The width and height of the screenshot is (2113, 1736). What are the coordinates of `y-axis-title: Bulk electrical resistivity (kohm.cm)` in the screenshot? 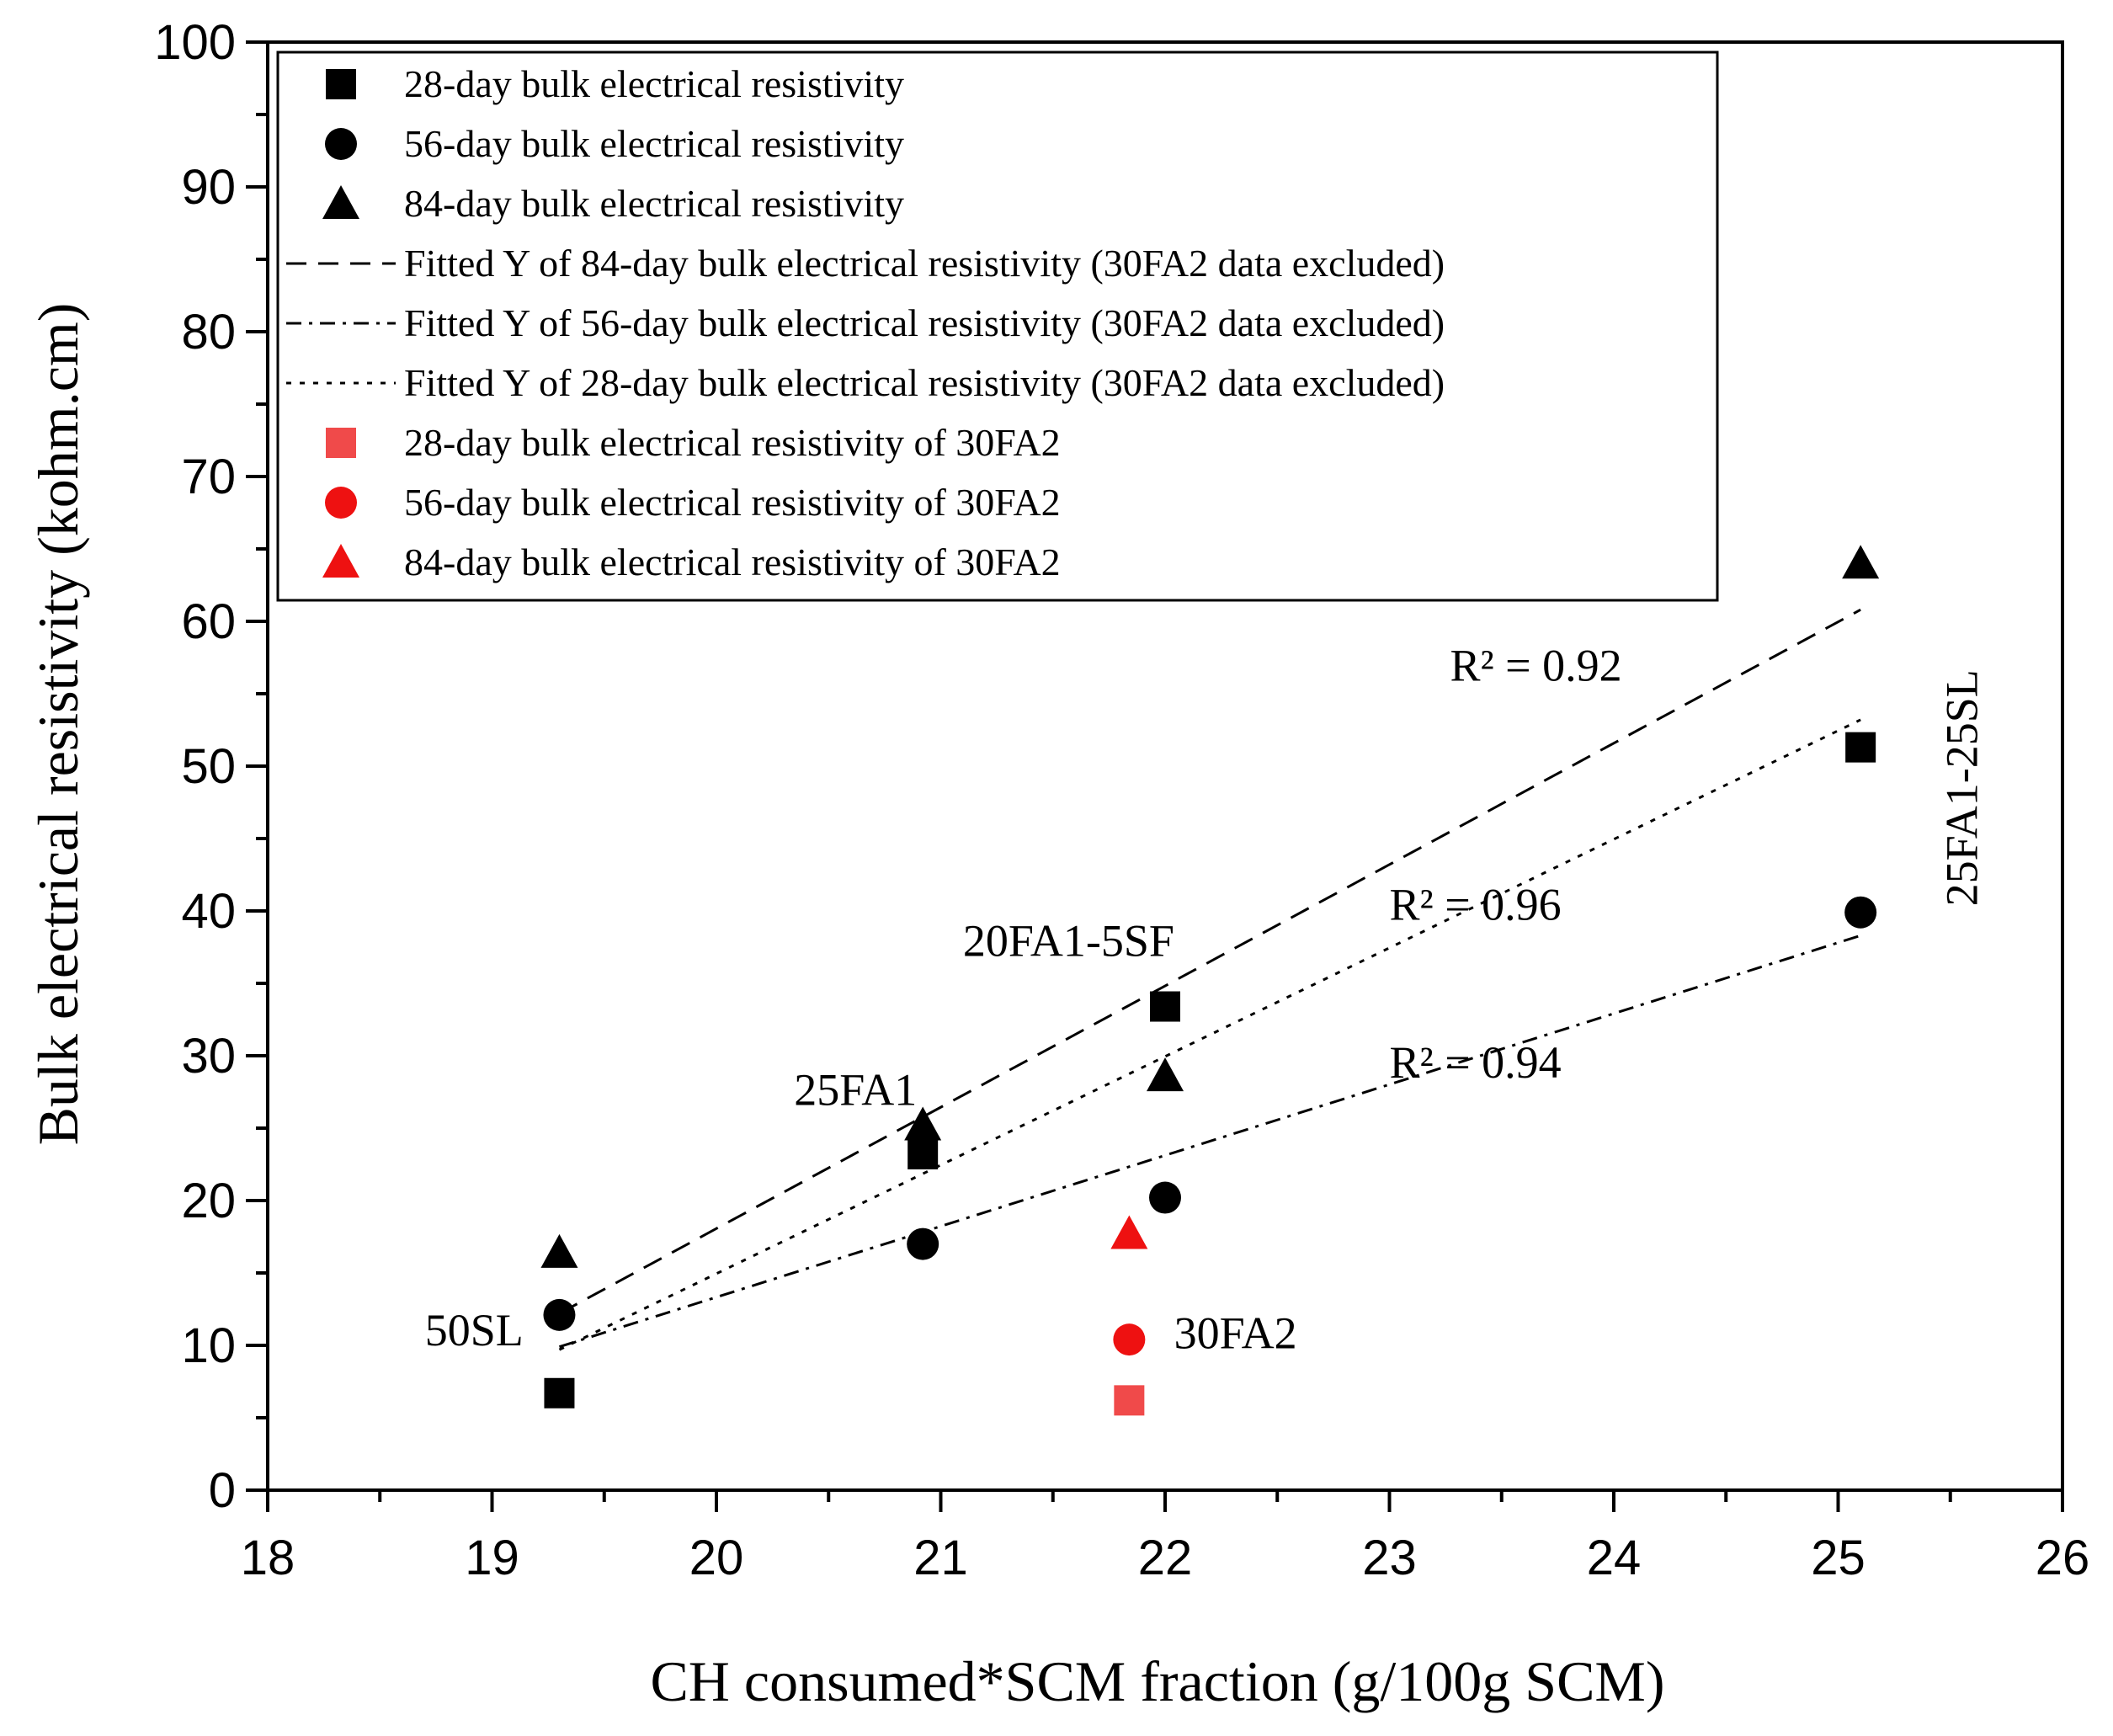 It's located at (58, 724).